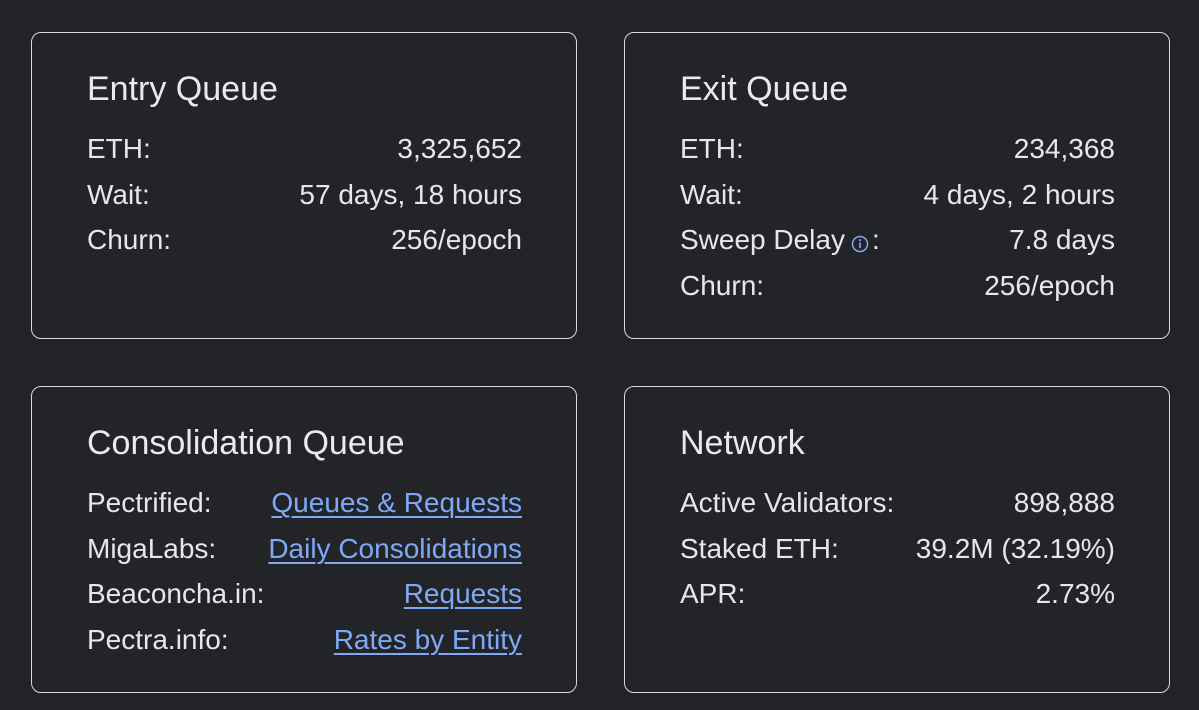 The width and height of the screenshot is (1199, 710). What do you see at coordinates (118, 194) in the screenshot?
I see `entry-wait-label: Wait:` at bounding box center [118, 194].